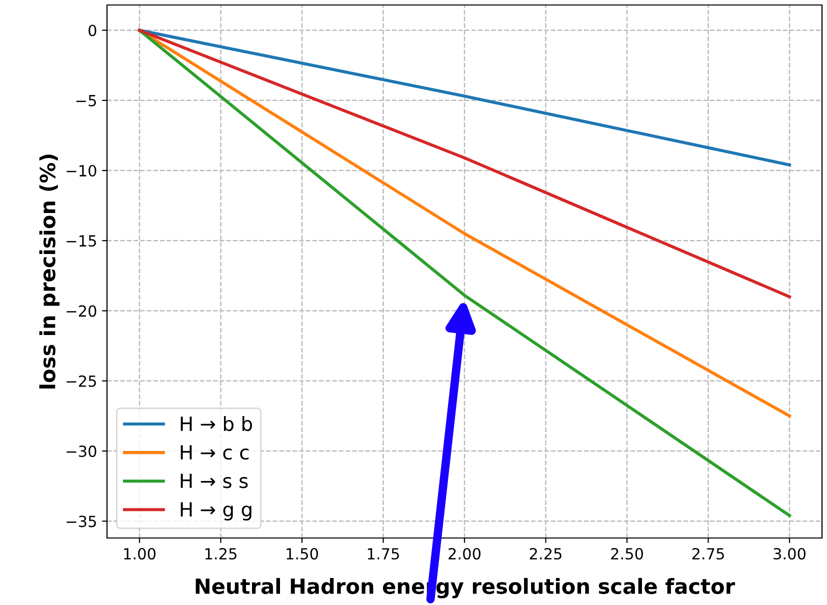  What do you see at coordinates (216, 511) in the screenshot?
I see `legend-label: H → g g` at bounding box center [216, 511].